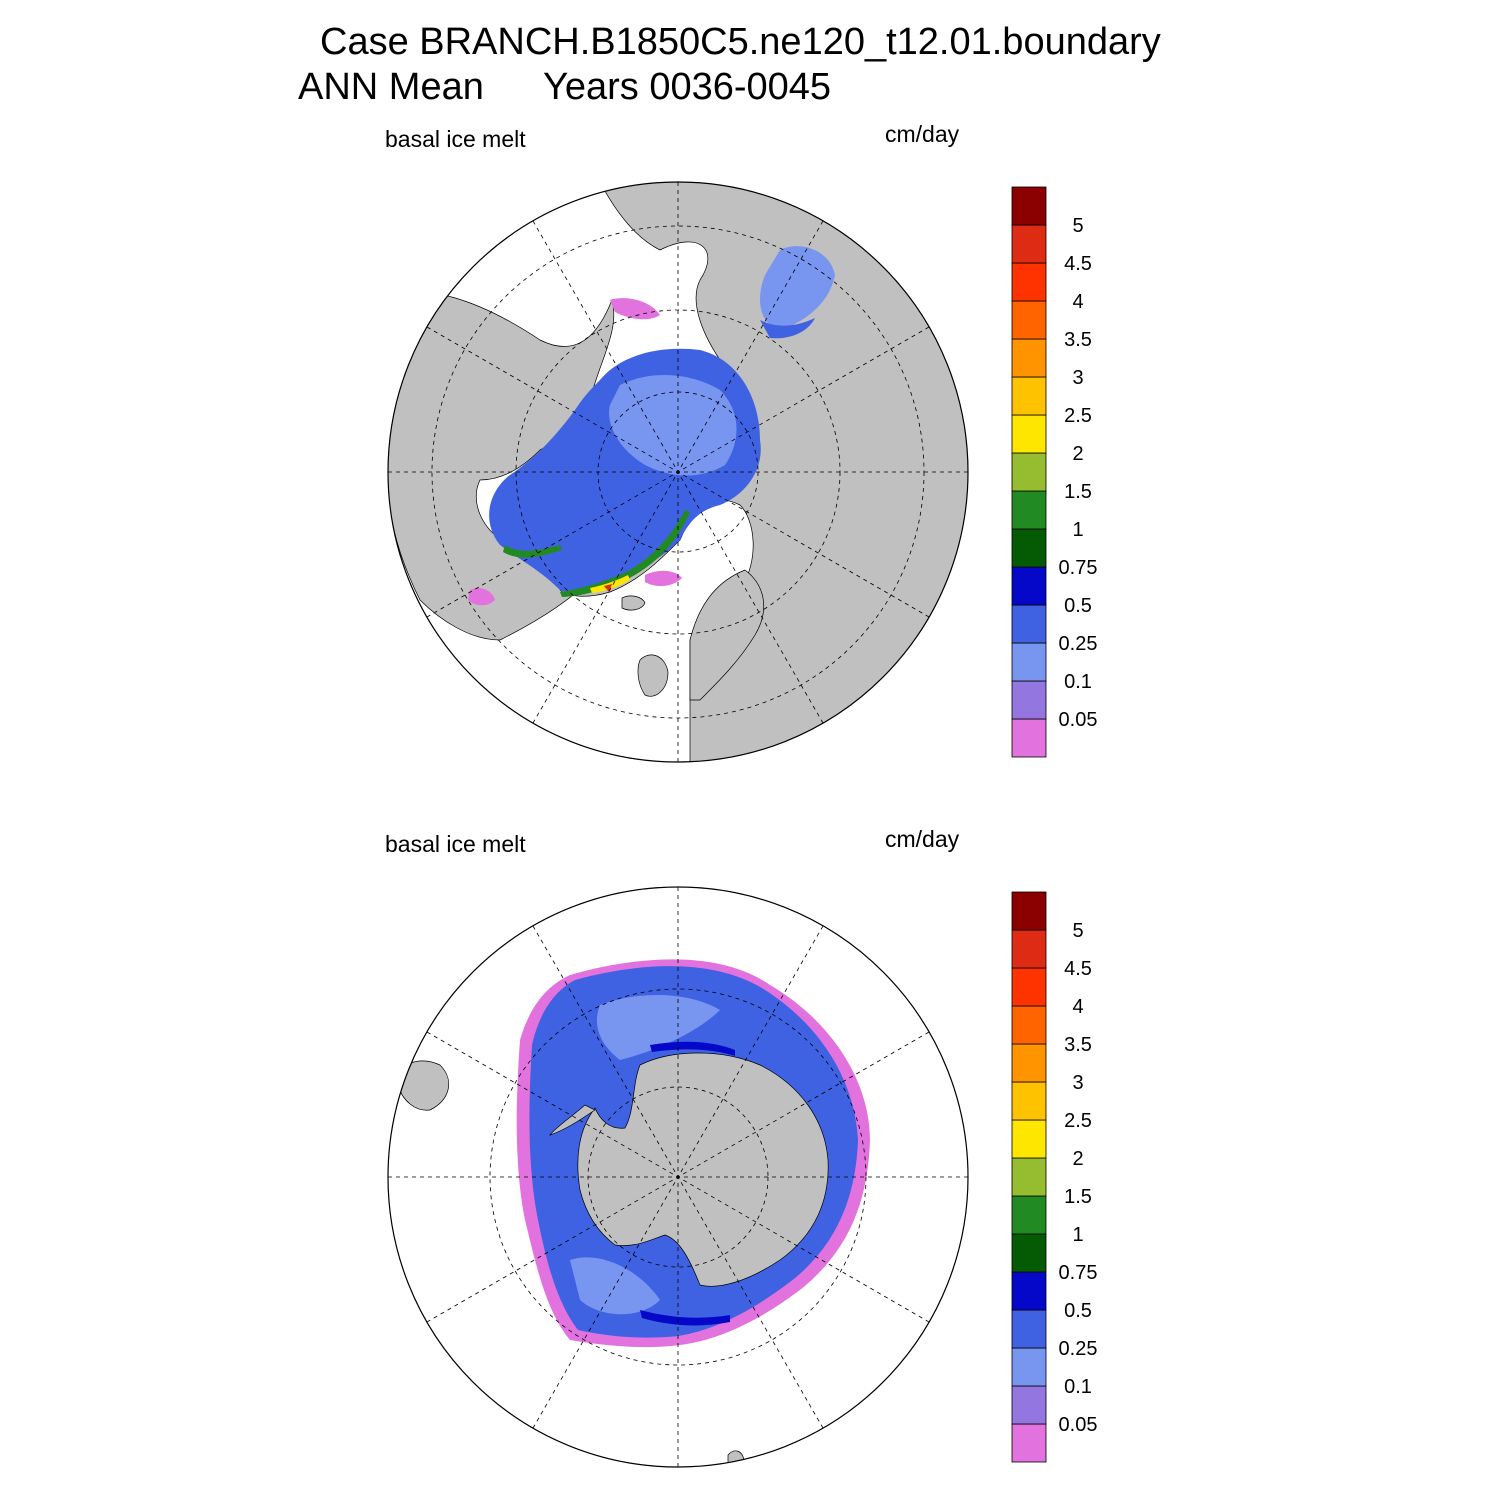 The width and height of the screenshot is (1500, 1500). I want to click on north-colorbar-label: 0.05, so click(1078, 720).